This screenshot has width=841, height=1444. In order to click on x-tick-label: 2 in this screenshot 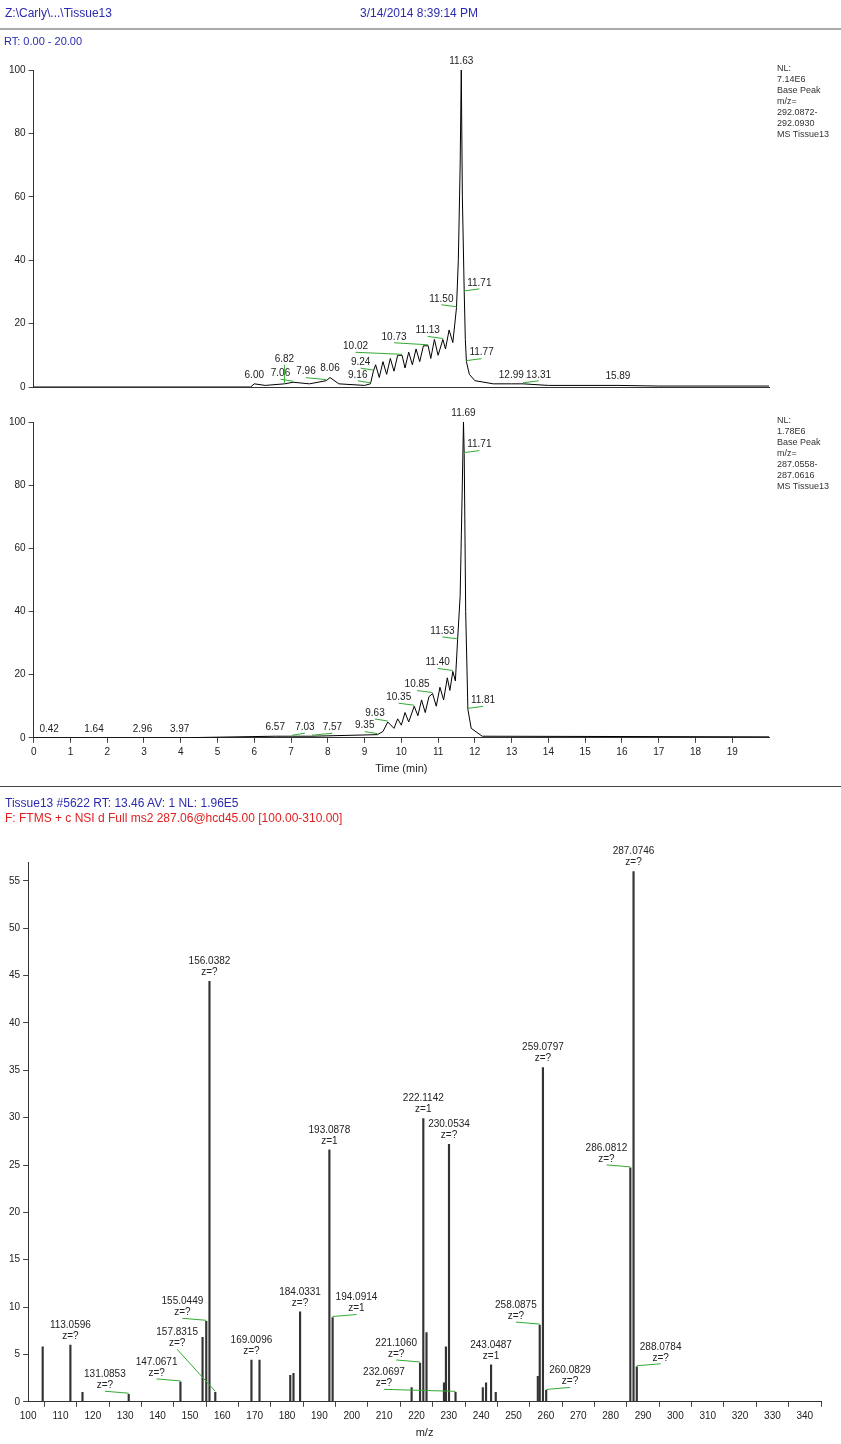, I will do `click(107, 751)`.